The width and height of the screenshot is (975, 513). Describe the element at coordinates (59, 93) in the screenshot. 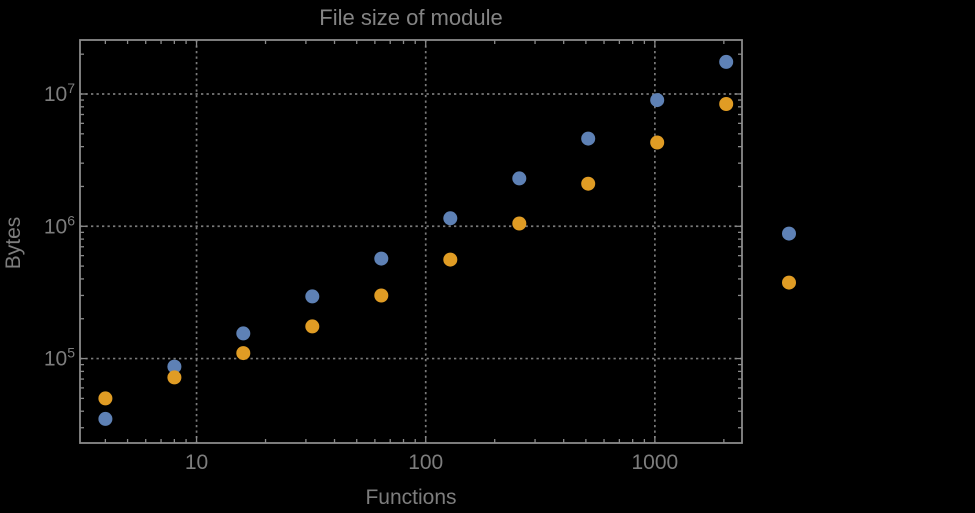

I see `y-tick-label: 10⁷` at that location.